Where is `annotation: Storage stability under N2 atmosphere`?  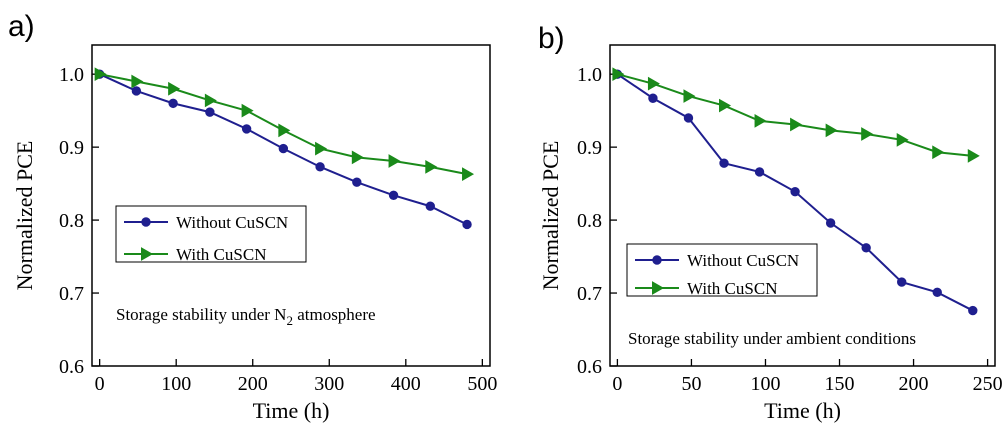
annotation: Storage stability under N2 atmosphere is located at coordinates (246, 316).